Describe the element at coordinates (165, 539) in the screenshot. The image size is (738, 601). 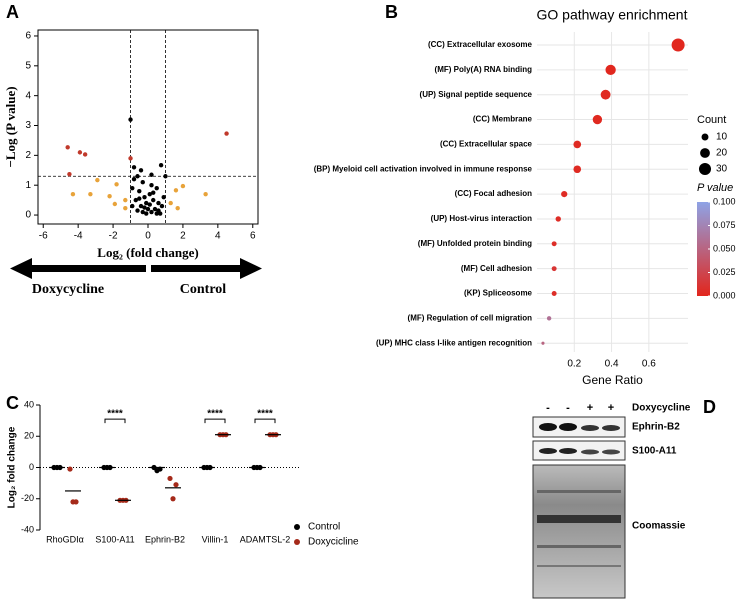
I see `x-tick-label: Ephrin-B2` at that location.